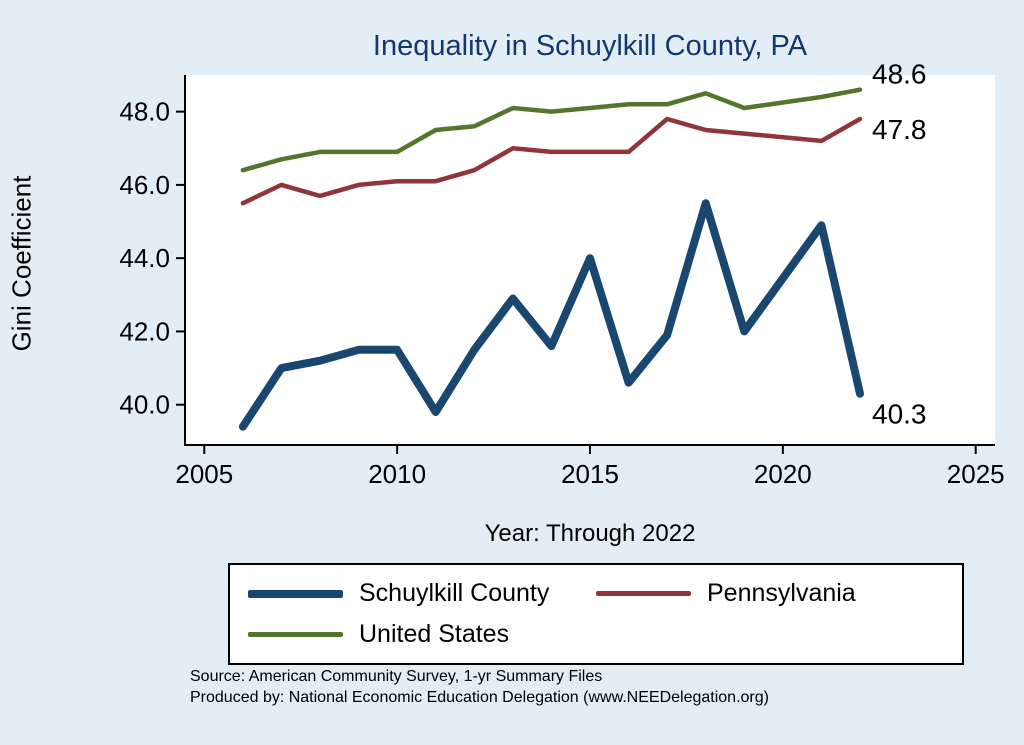 Image resolution: width=1024 pixels, height=745 pixels. Describe the element at coordinates (144, 185) in the screenshot. I see `y-tick-label: 46.0` at that location.